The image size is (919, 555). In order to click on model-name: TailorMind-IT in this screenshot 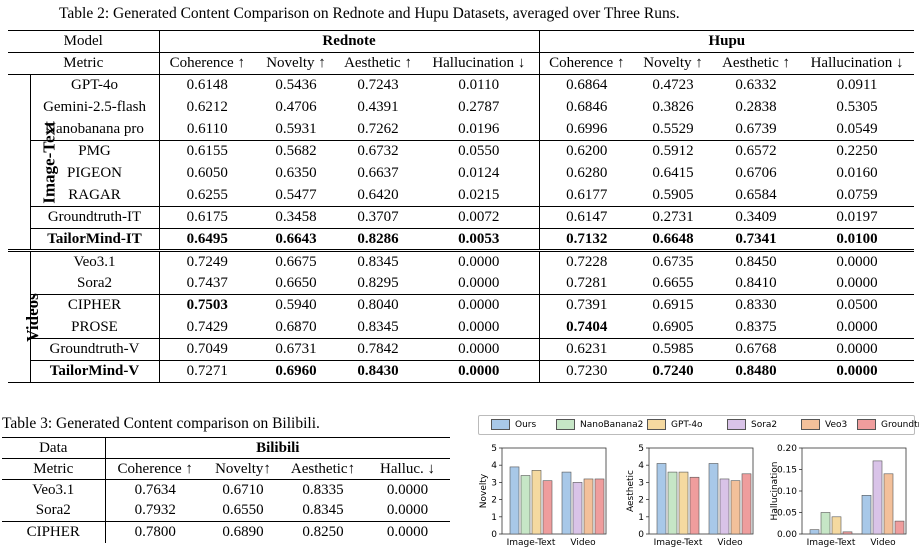, I will do `click(95, 239)`.